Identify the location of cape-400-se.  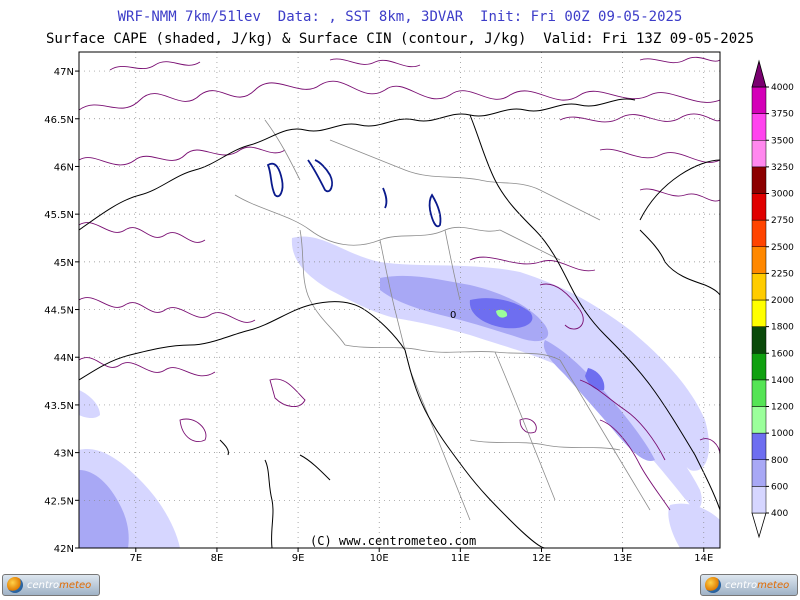
(694, 525).